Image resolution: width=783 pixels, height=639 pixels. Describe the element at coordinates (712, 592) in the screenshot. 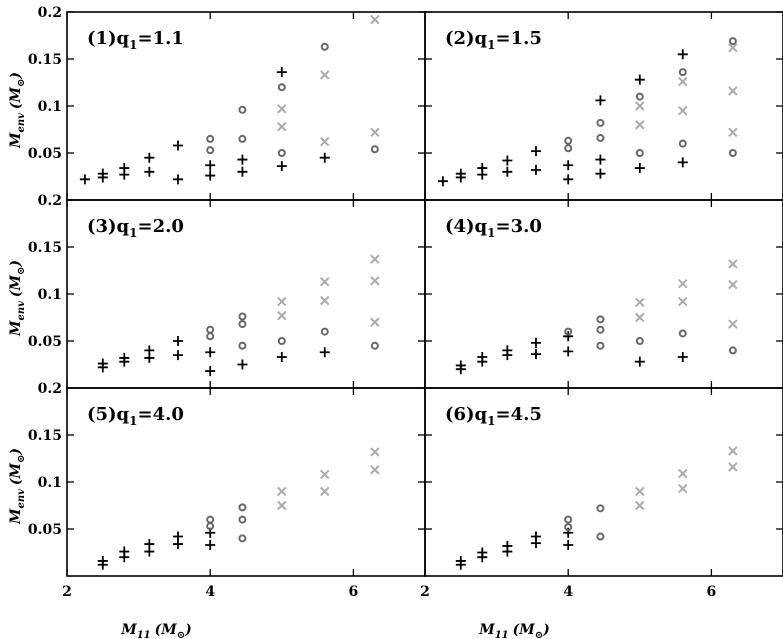

I see `x-tick-label: 6` at that location.